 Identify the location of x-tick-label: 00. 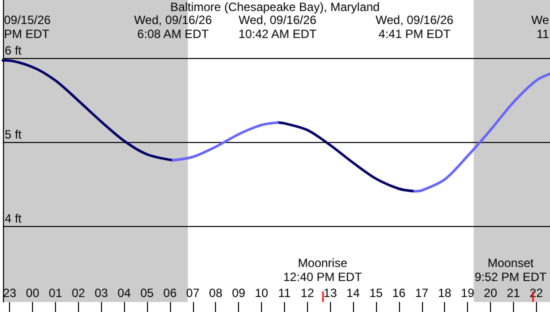
(33, 293).